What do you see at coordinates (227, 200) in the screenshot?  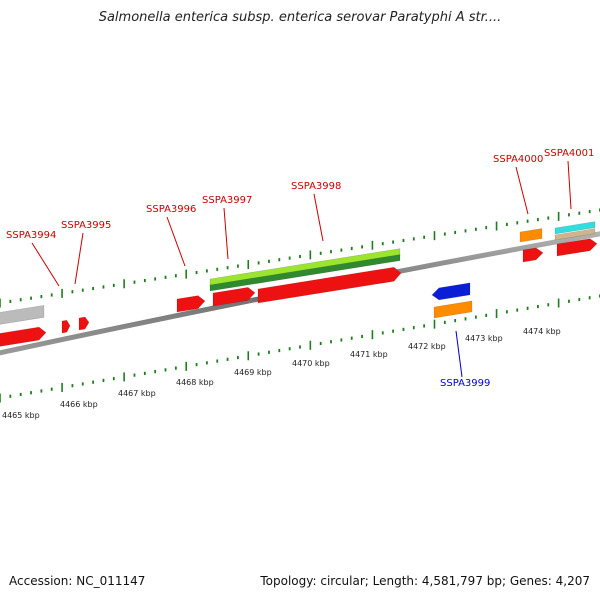 I see `gene-label: SSPA3997` at bounding box center [227, 200].